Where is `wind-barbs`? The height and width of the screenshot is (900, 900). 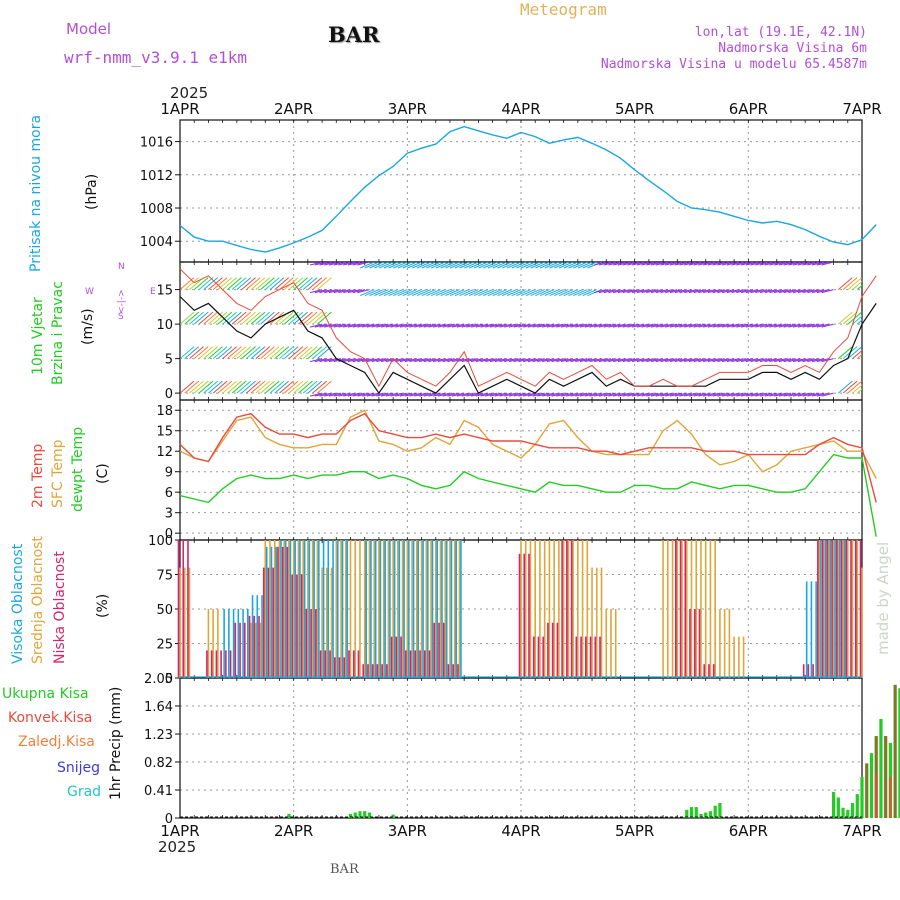
wind-barbs is located at coordinates (521, 329).